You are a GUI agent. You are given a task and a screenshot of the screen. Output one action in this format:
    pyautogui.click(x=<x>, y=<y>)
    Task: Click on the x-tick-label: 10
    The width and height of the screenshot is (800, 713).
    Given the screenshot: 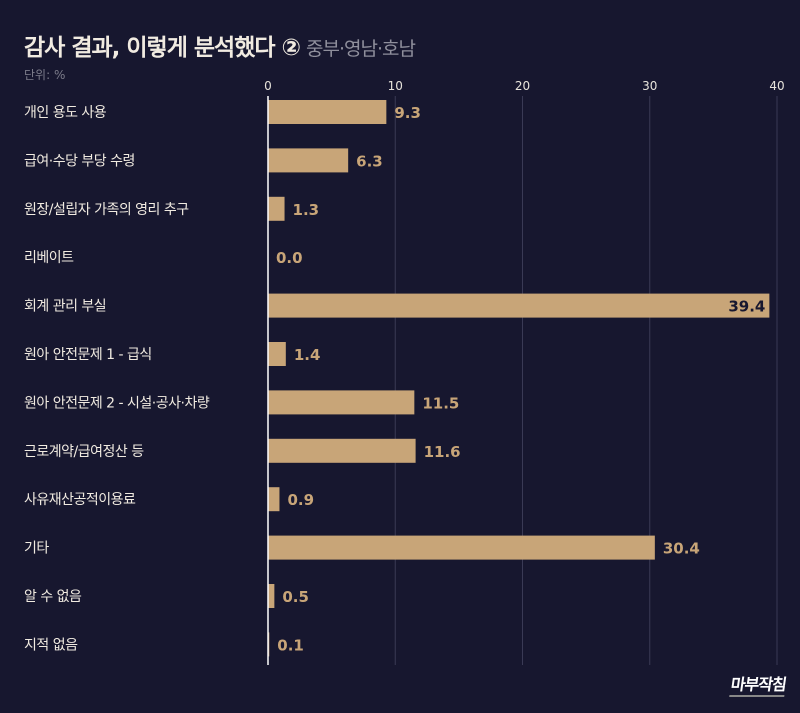 What is the action you would take?
    pyautogui.click(x=395, y=86)
    